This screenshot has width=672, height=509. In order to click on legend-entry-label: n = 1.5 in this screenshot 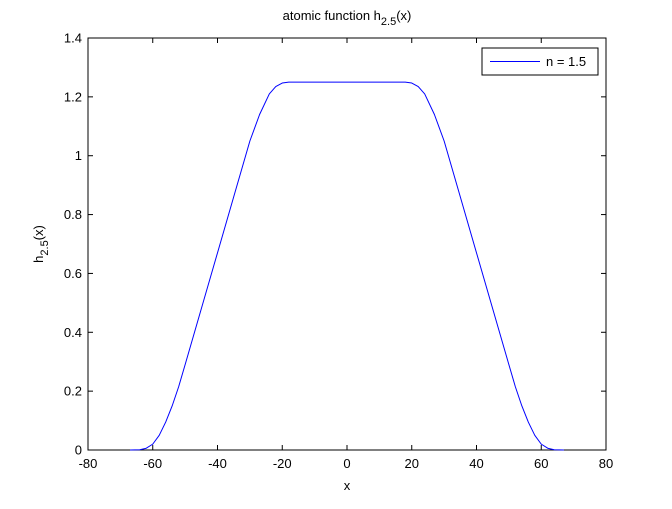, I will do `click(566, 61)`.